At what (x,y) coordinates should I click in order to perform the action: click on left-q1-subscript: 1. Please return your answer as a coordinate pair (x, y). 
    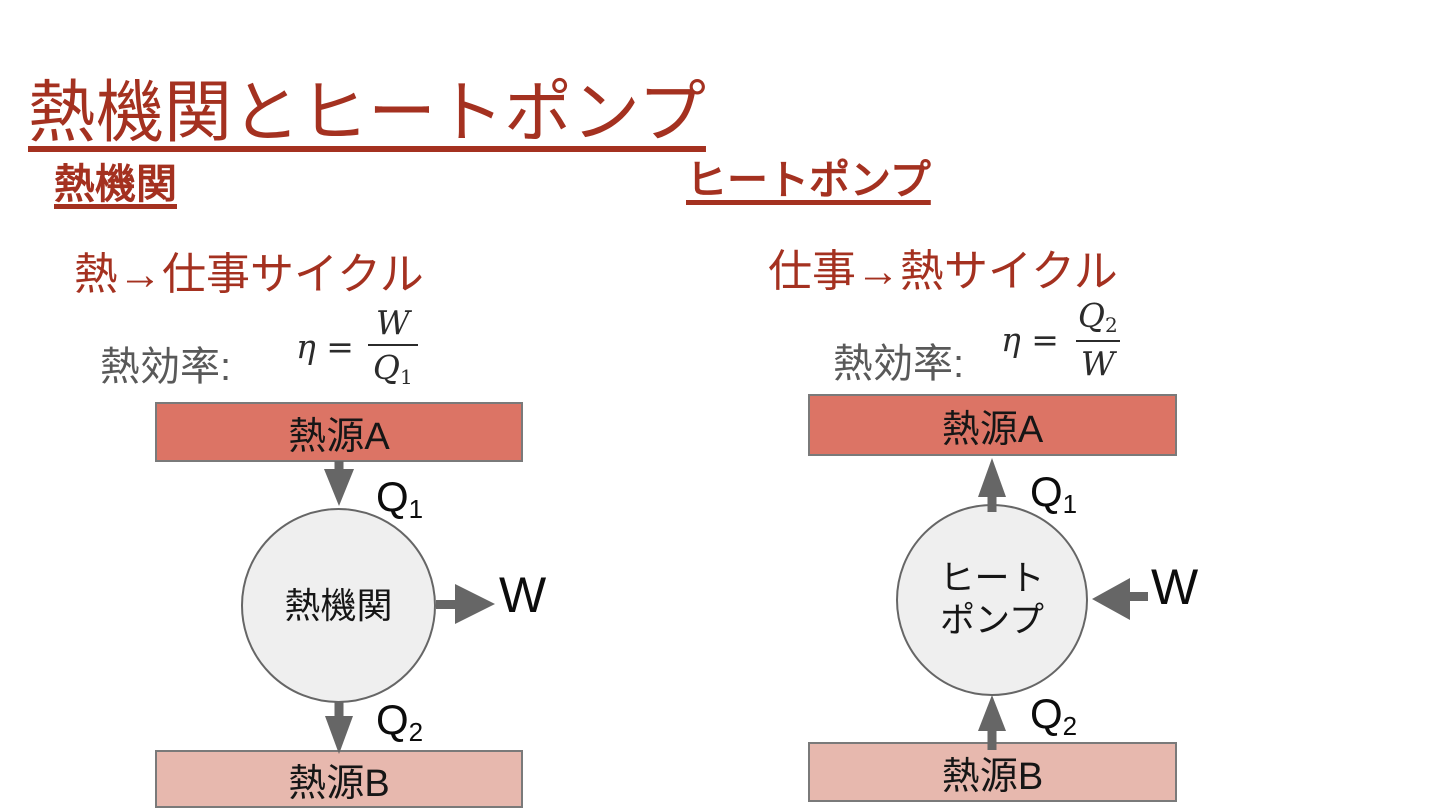
    Looking at the image, I should click on (416, 509).